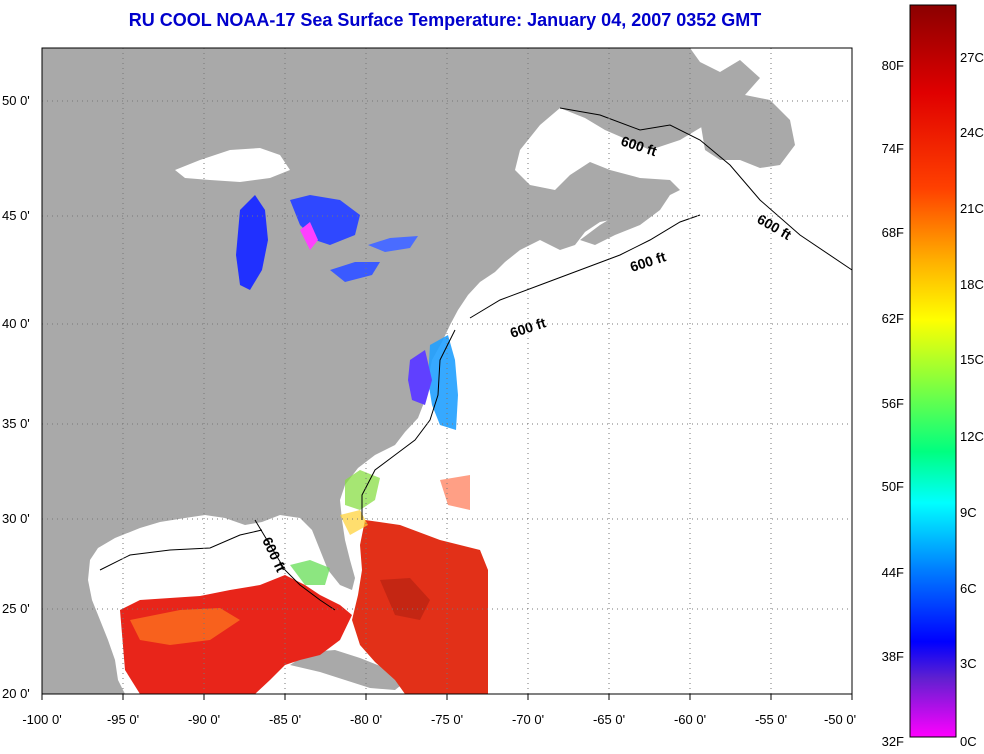 Image resolution: width=984 pixels, height=754 pixels. What do you see at coordinates (625, 220) in the screenshot?
I see `landmass-nova-scotia` at bounding box center [625, 220].